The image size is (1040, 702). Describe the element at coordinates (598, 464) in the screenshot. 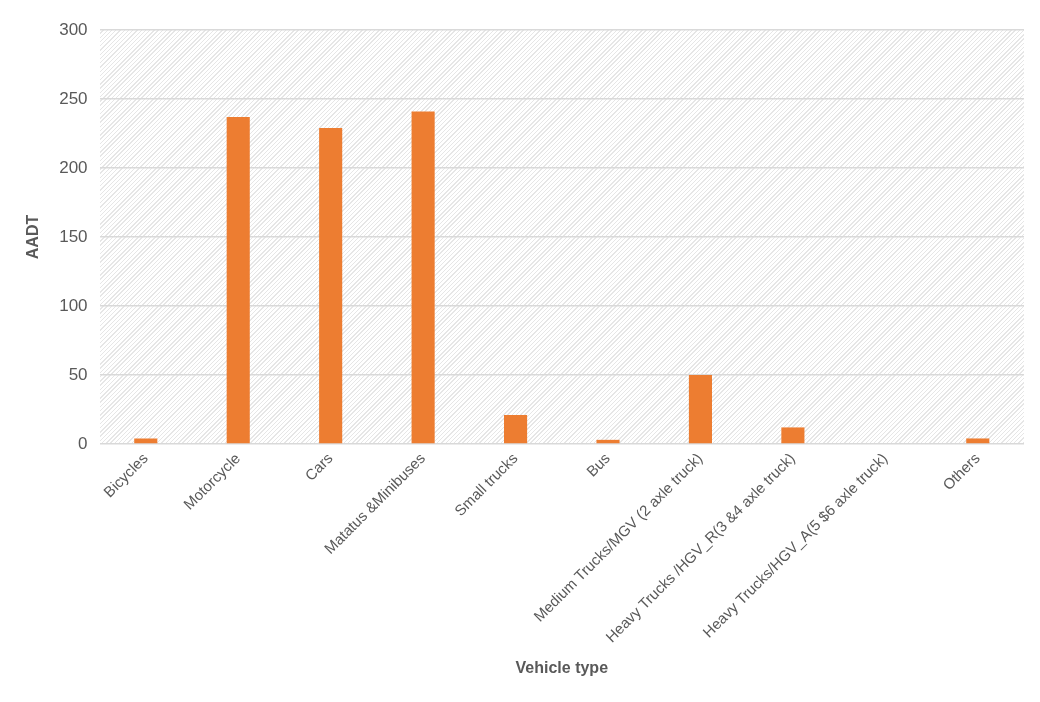

I see `x-tick-label: Bus` at that location.